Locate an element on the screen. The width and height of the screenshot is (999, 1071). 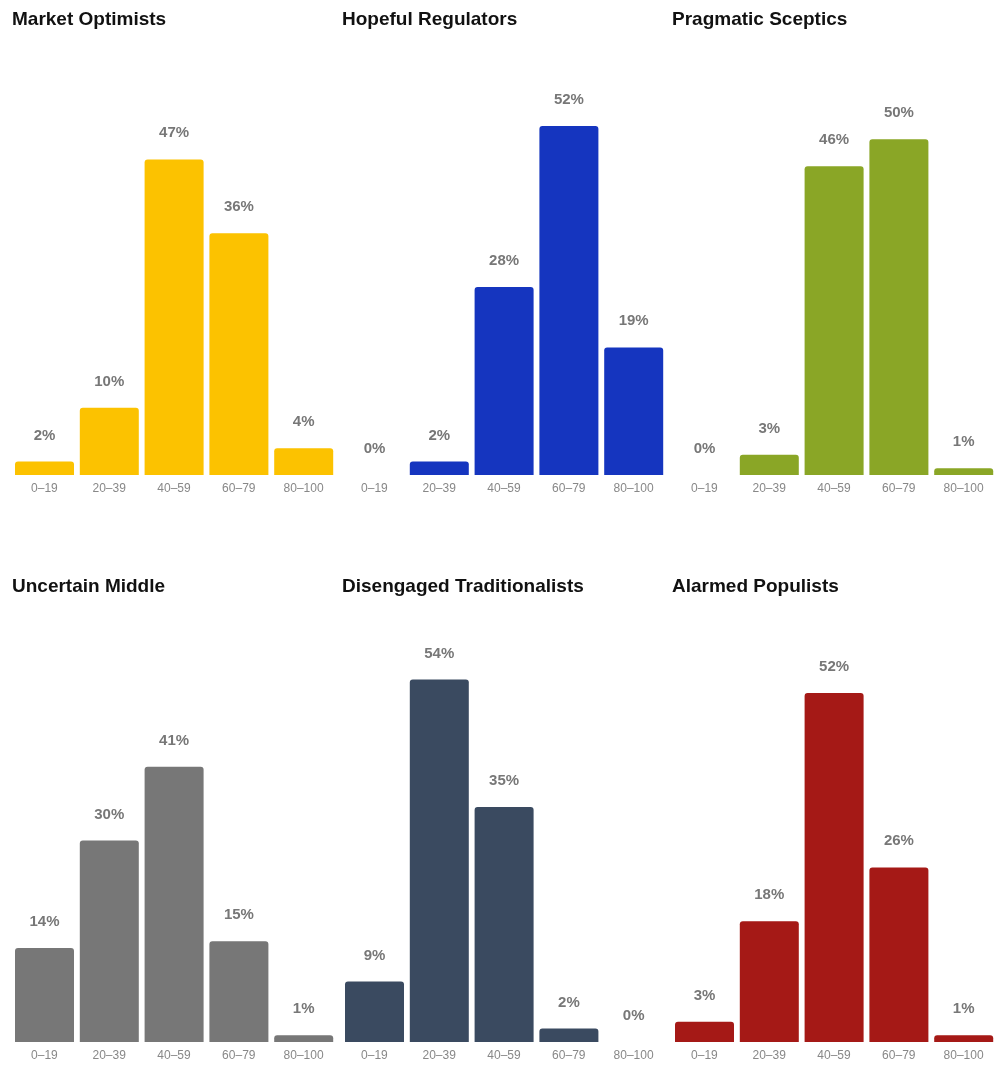
data-label: 46% is located at coordinates (834, 139).